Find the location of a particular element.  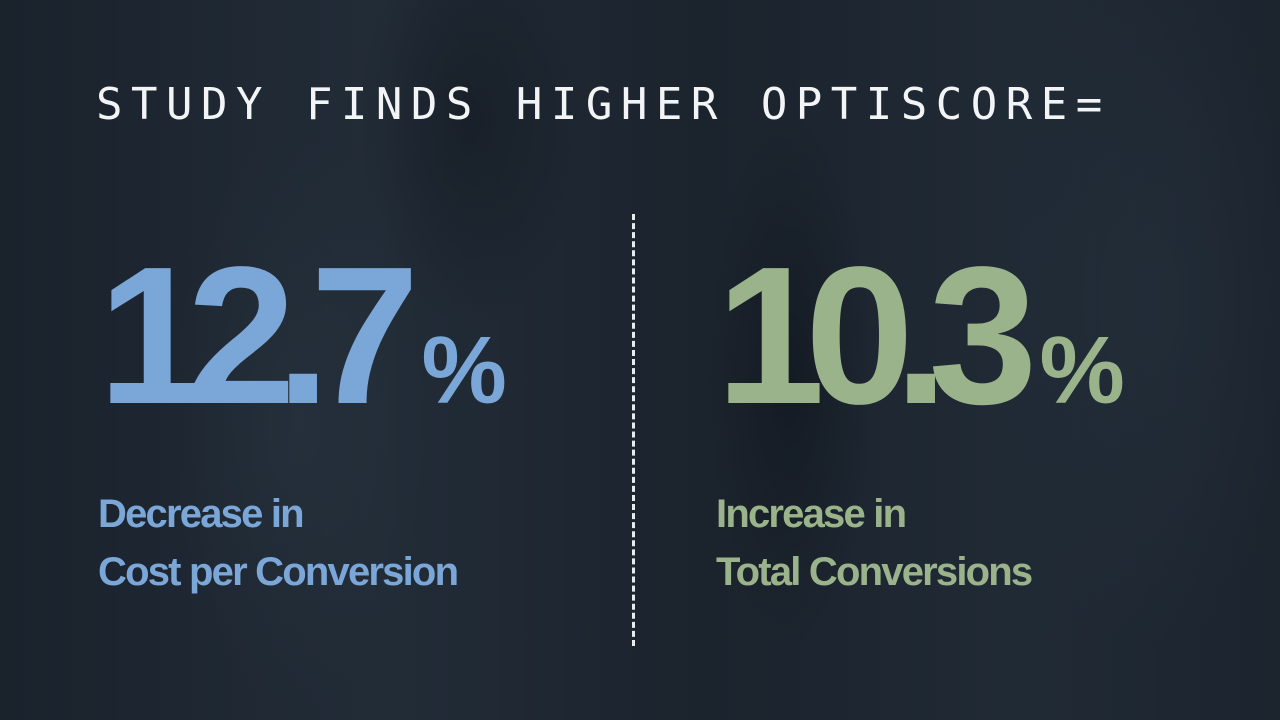

stat-figure: 10.3% is located at coordinates (920, 353).